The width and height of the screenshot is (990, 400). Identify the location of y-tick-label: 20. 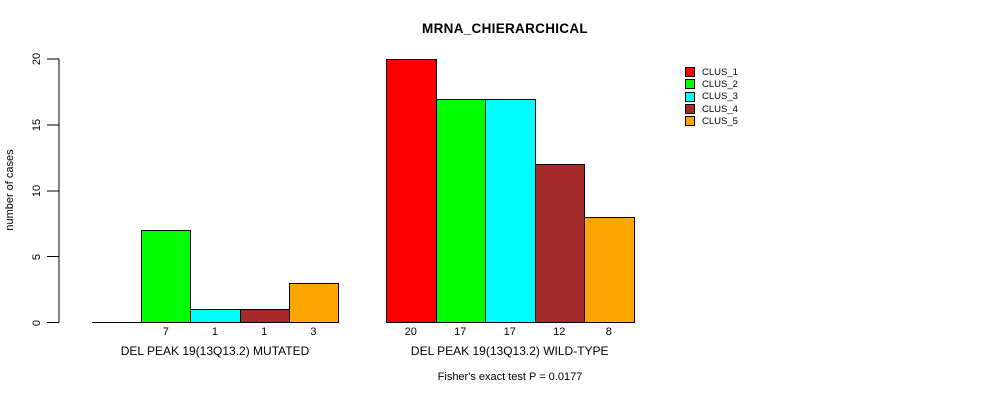
(37, 59).